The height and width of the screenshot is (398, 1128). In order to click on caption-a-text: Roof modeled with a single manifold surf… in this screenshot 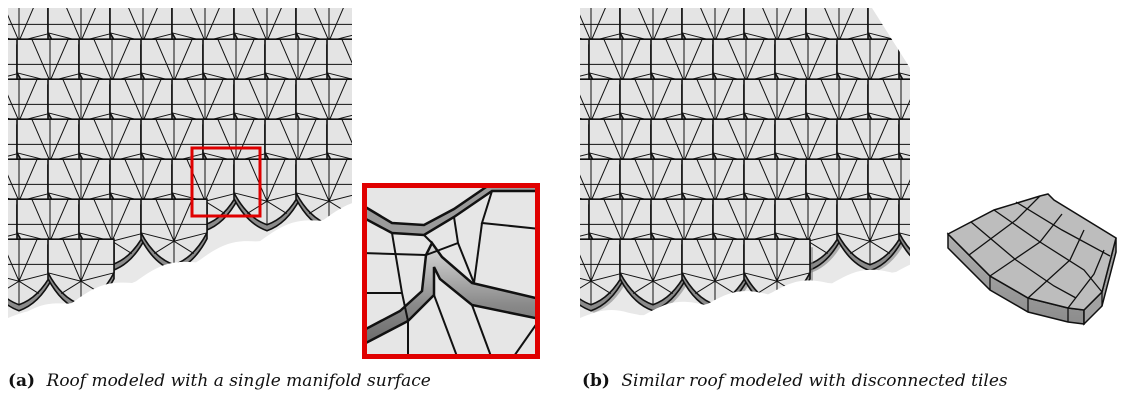, I will do `click(238, 381)`.